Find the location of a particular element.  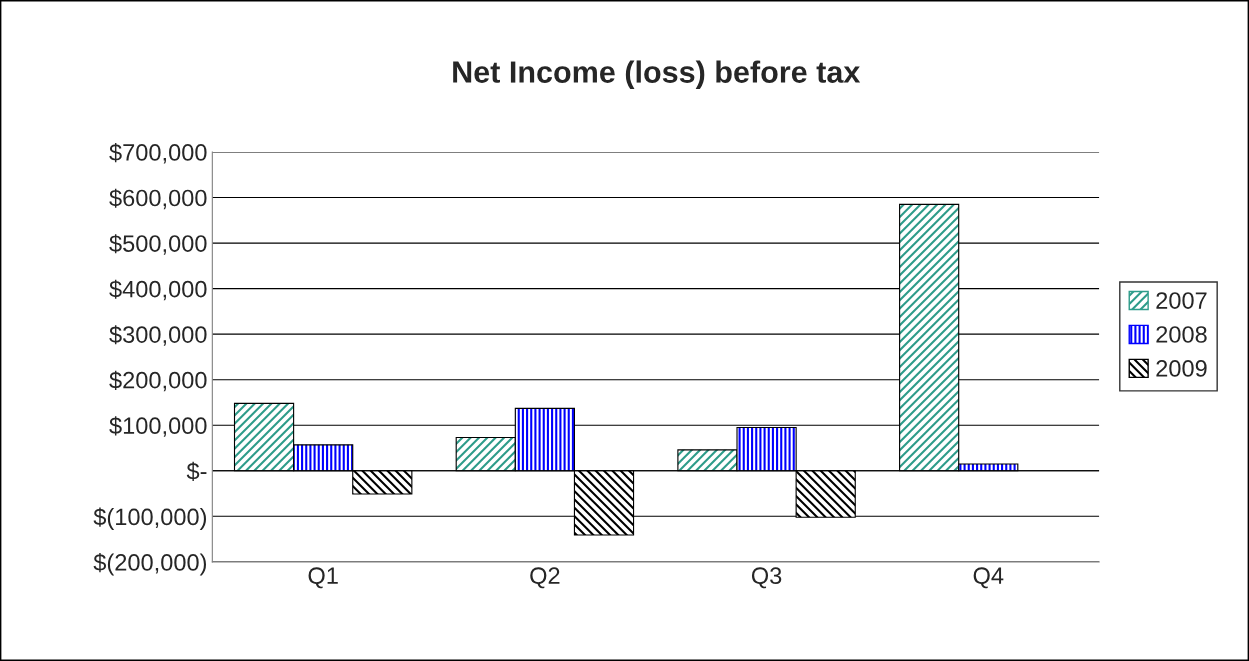

y-tick-label: $500,000 is located at coordinates (158, 244).